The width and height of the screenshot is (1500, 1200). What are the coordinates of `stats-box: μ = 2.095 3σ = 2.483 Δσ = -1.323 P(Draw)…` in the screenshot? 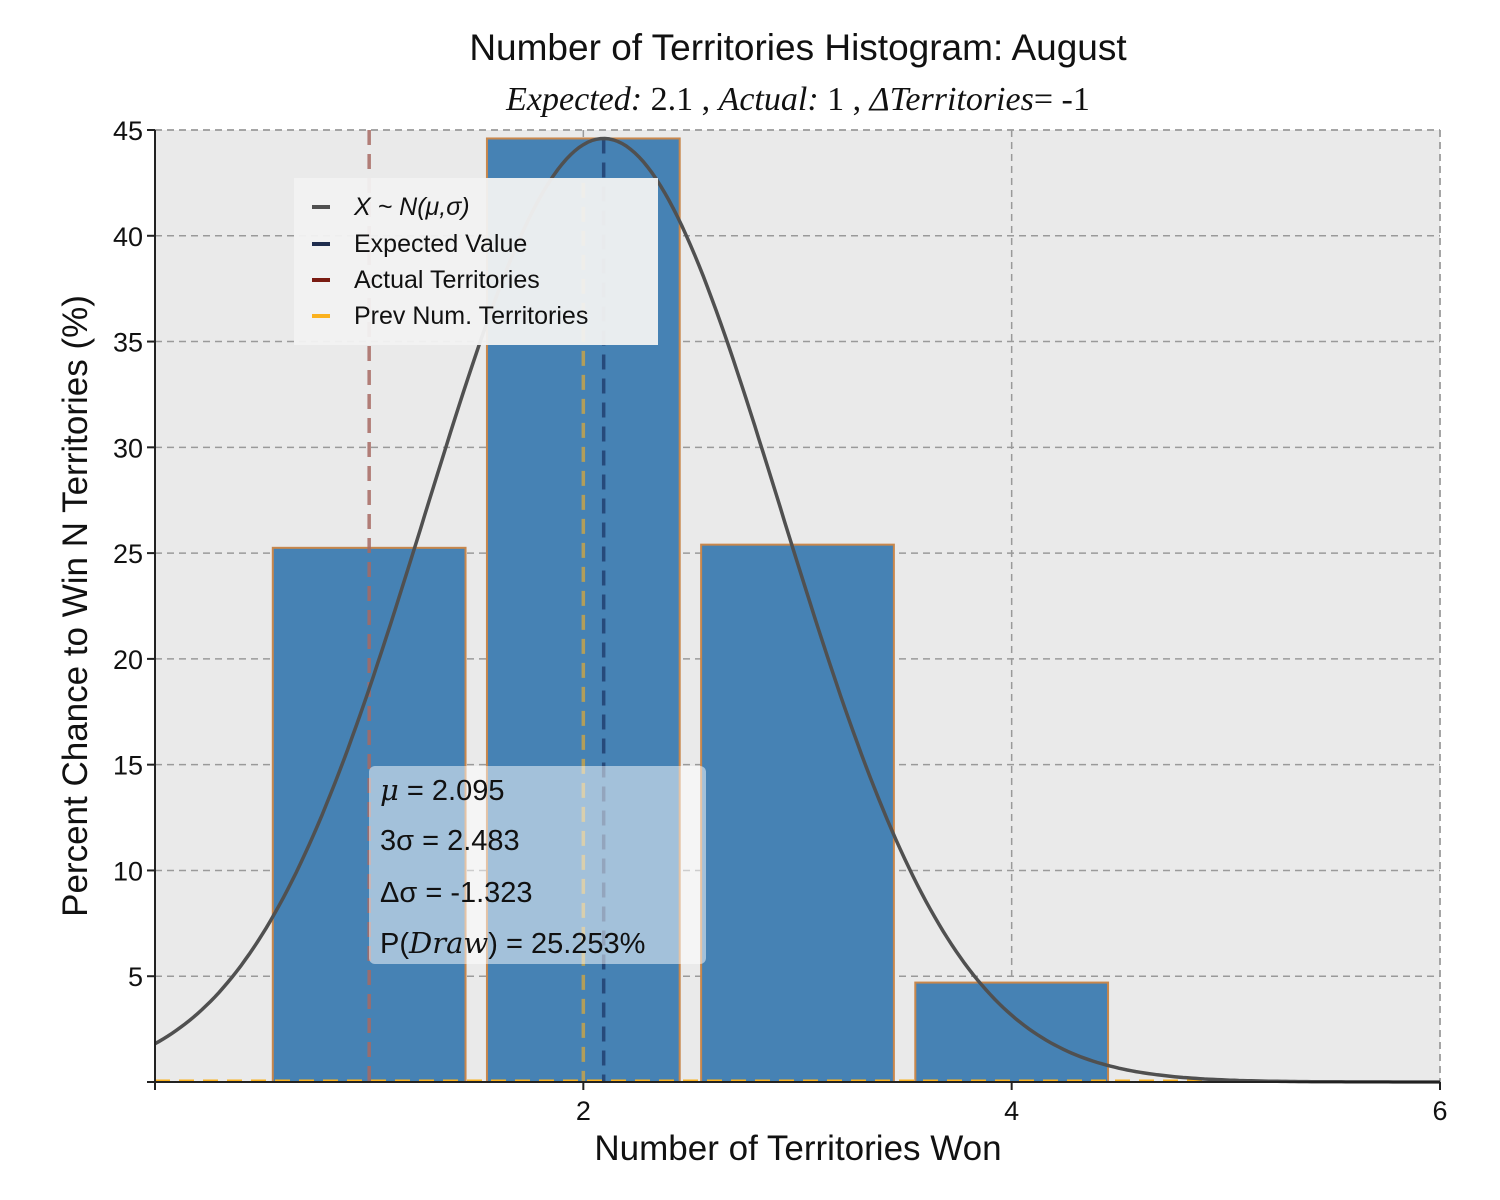 It's located at (537, 865).